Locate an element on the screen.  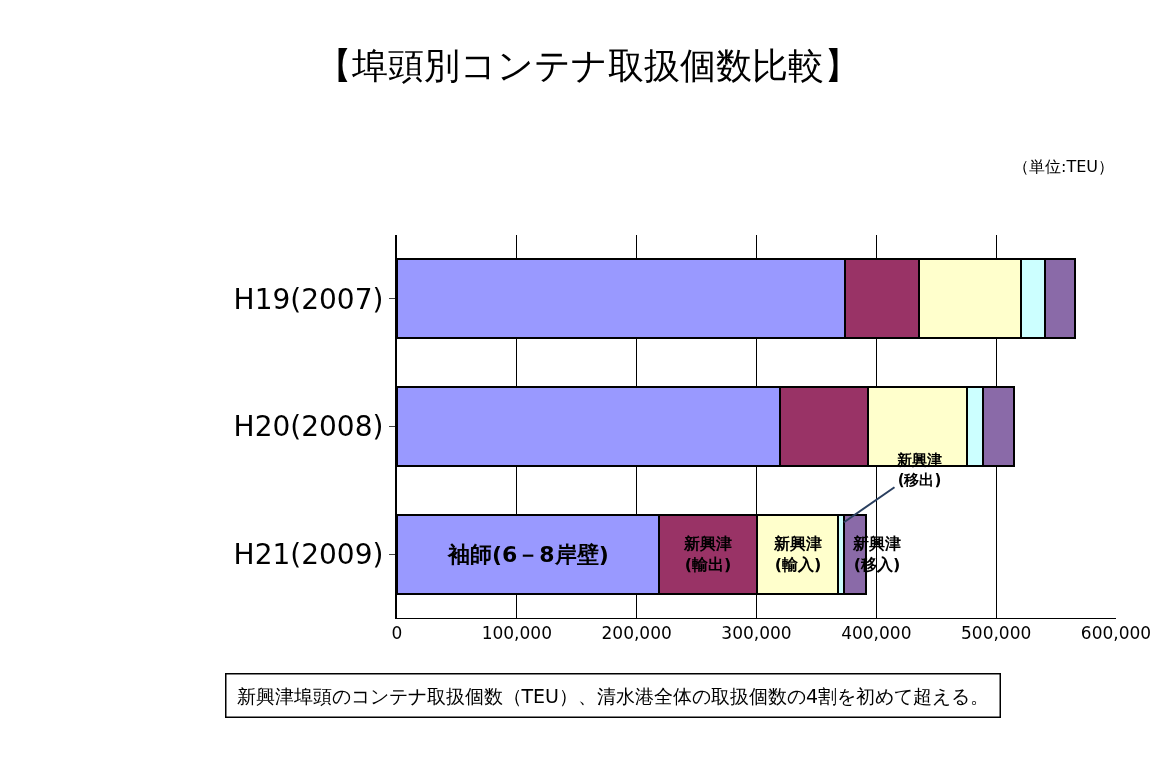
series-label: 新興津 (輸出) is located at coordinates (707, 554).